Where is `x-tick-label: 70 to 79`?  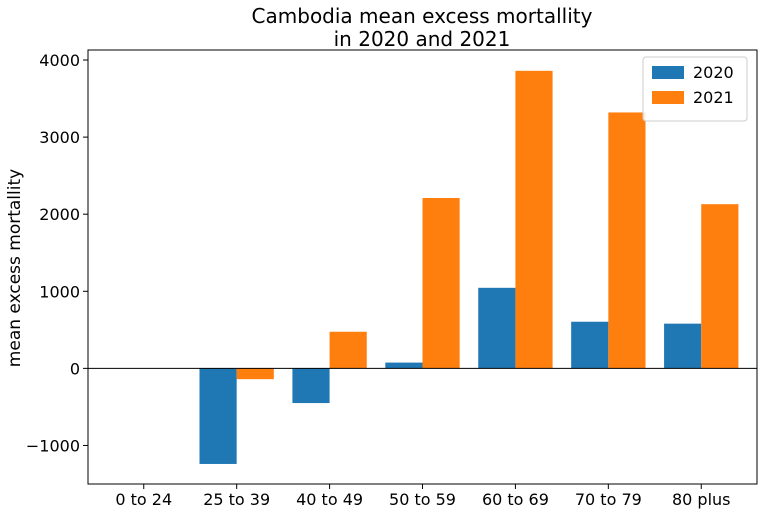 x-tick-label: 70 to 79 is located at coordinates (608, 499).